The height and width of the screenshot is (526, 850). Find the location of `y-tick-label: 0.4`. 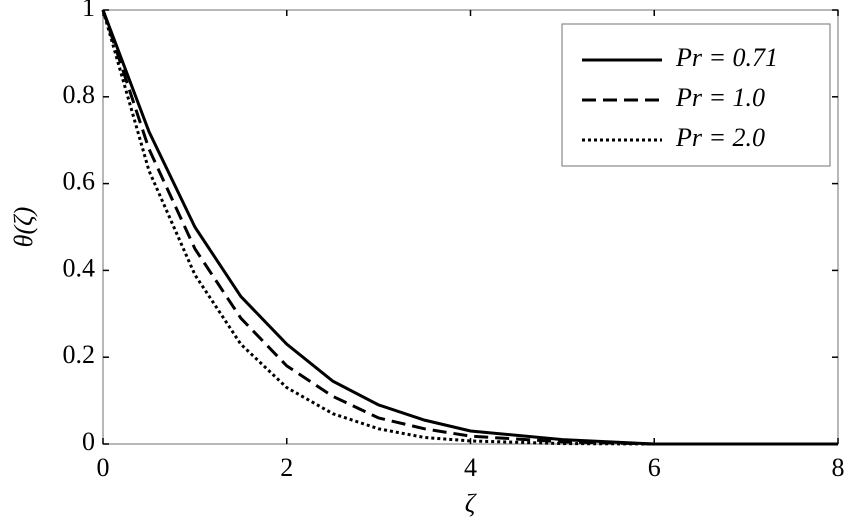

y-tick-label: 0.4 is located at coordinates (79, 267).